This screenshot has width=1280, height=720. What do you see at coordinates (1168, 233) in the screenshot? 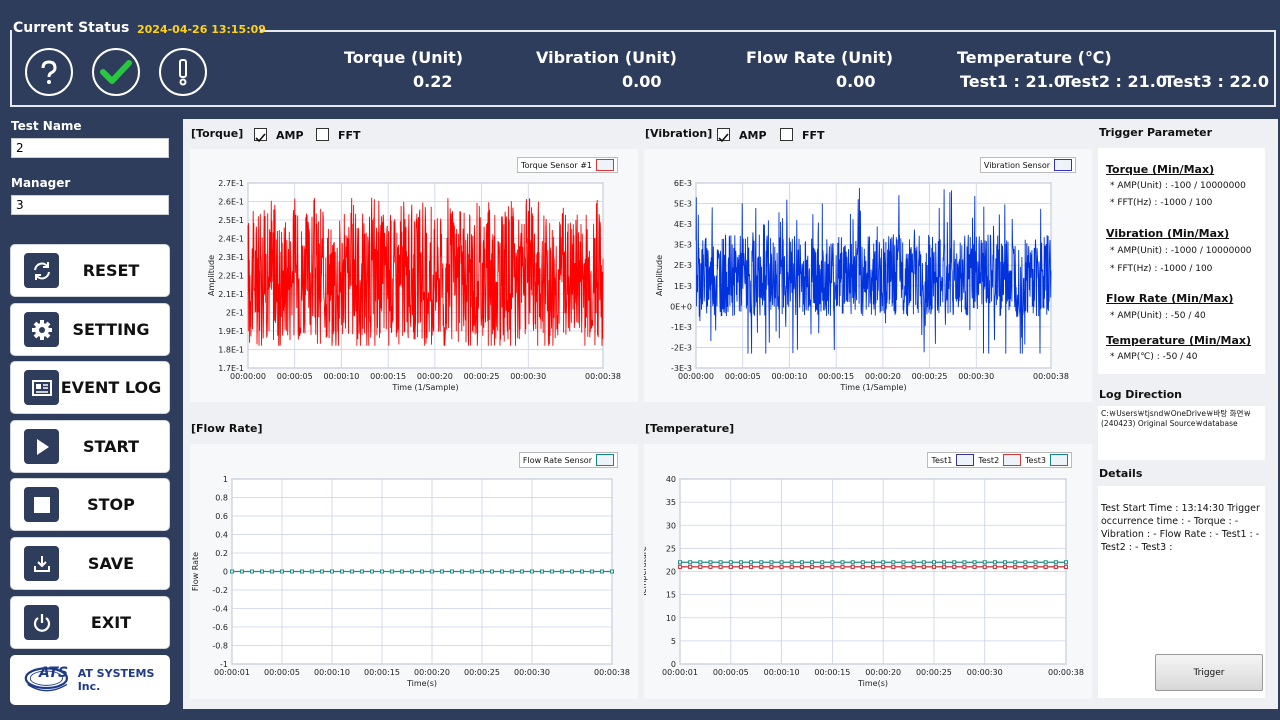
I see `vibration-minmax-heading: Vibration (Min/Max)` at bounding box center [1168, 233].